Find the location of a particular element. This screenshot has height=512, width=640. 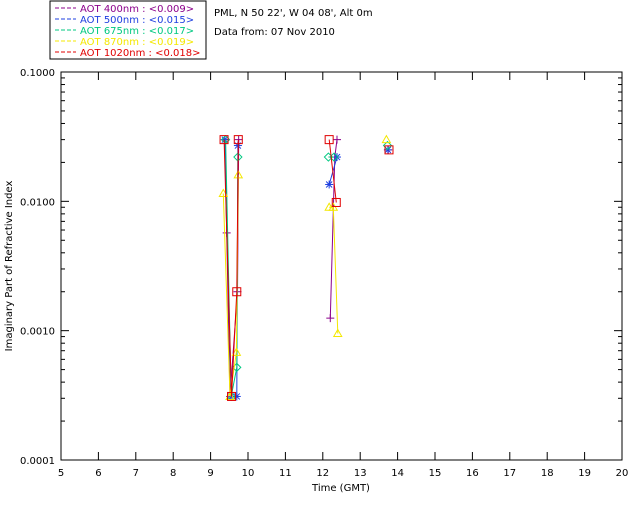

x-tick-label: 11 is located at coordinates (285, 473).